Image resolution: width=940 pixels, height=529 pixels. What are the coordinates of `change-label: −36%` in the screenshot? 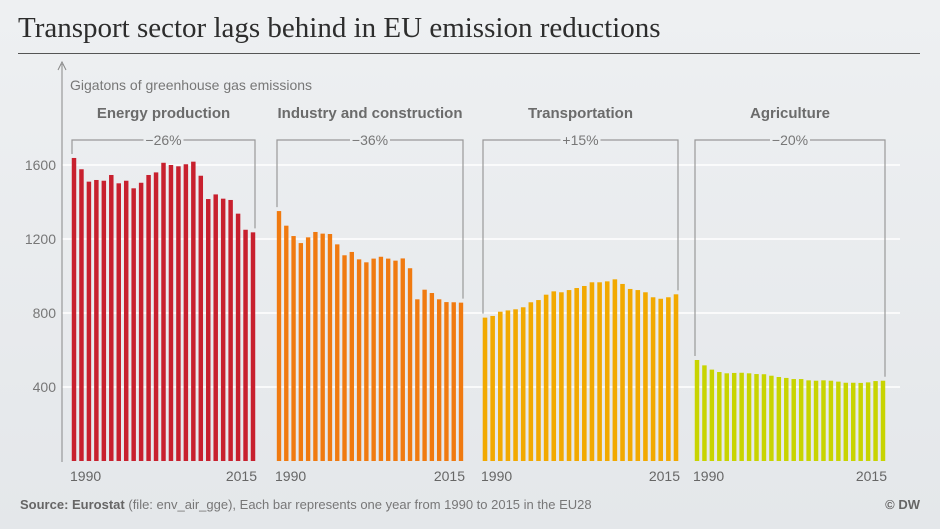 It's located at (370, 140).